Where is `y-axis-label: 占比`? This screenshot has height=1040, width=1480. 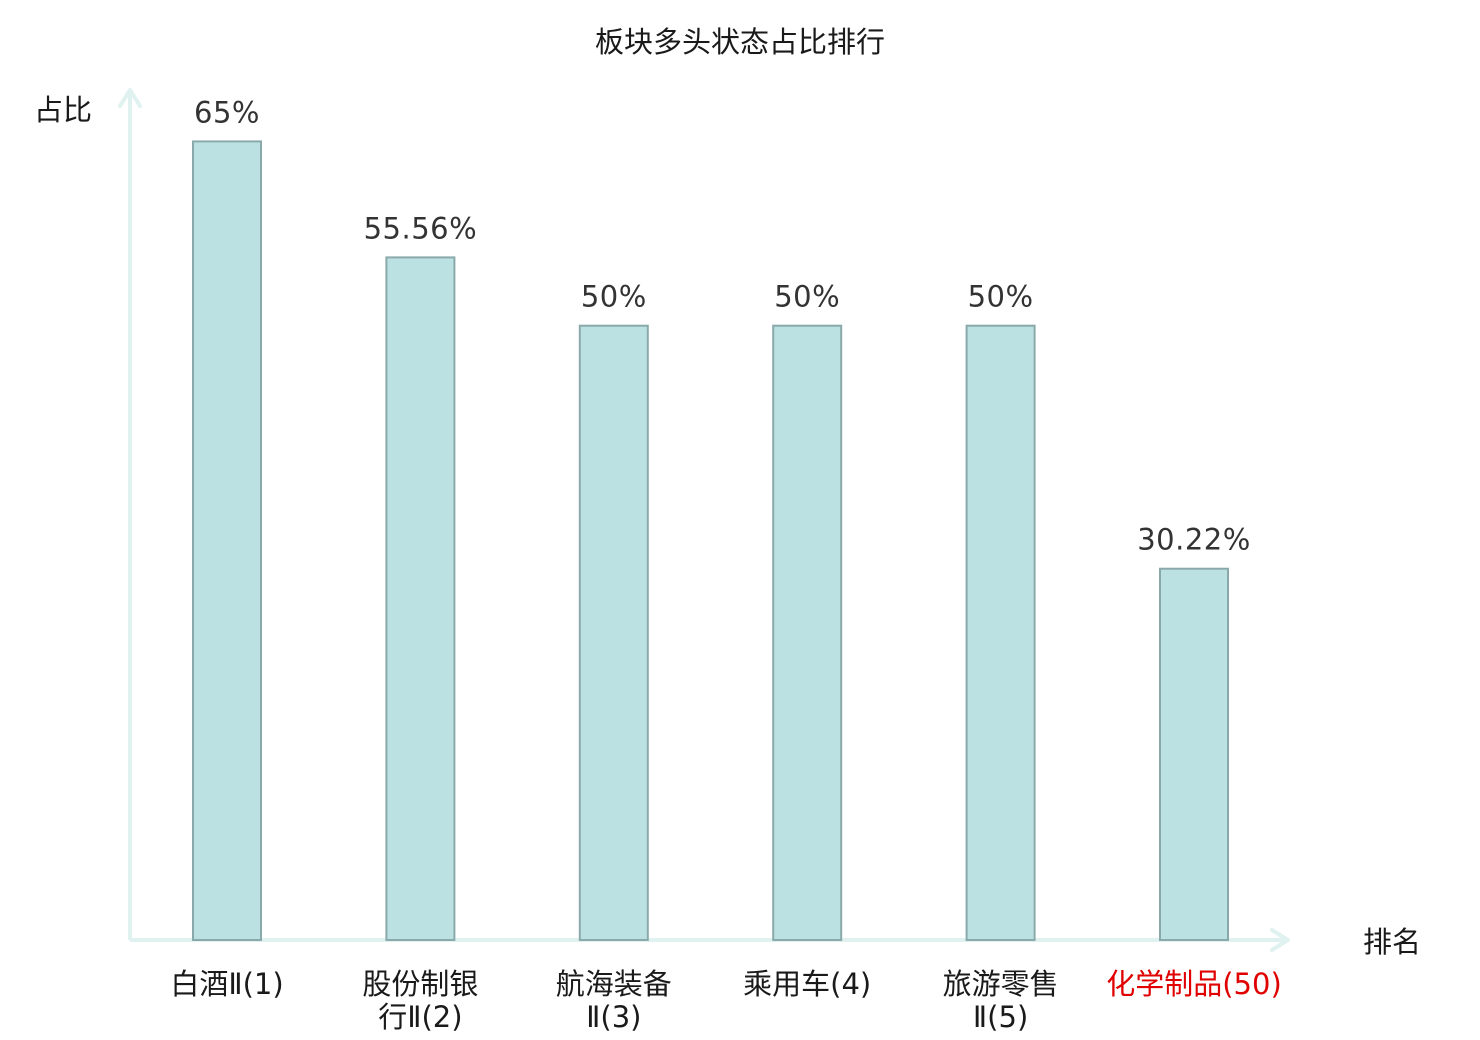 y-axis-label: 占比 is located at coordinates (63, 110).